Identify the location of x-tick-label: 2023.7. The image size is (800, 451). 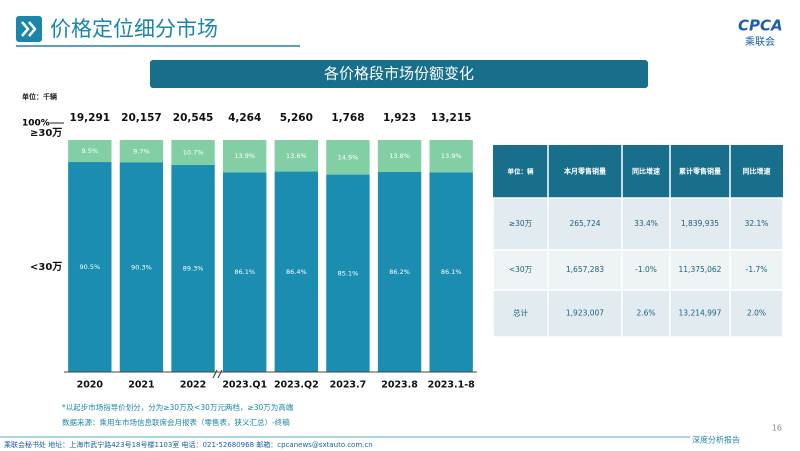
(348, 385).